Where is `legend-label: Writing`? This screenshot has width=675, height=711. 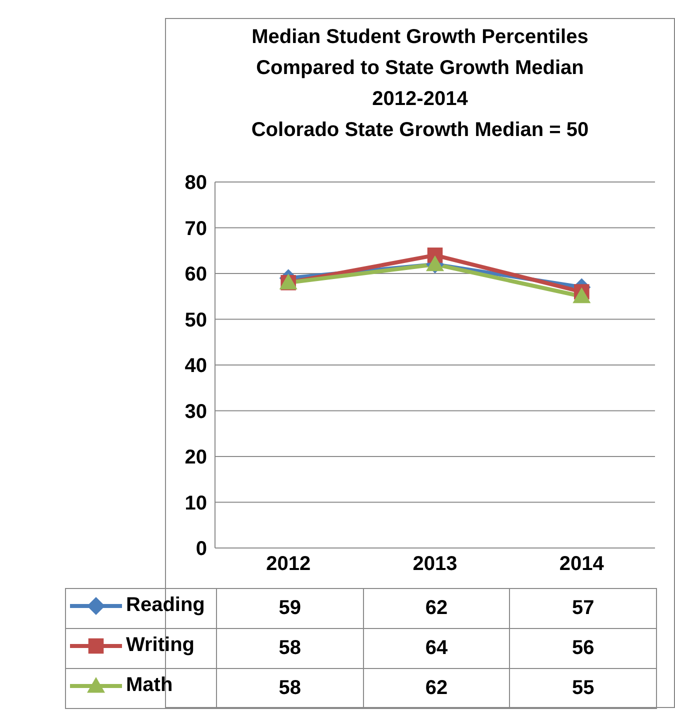
legend-label: Writing is located at coordinates (160, 646).